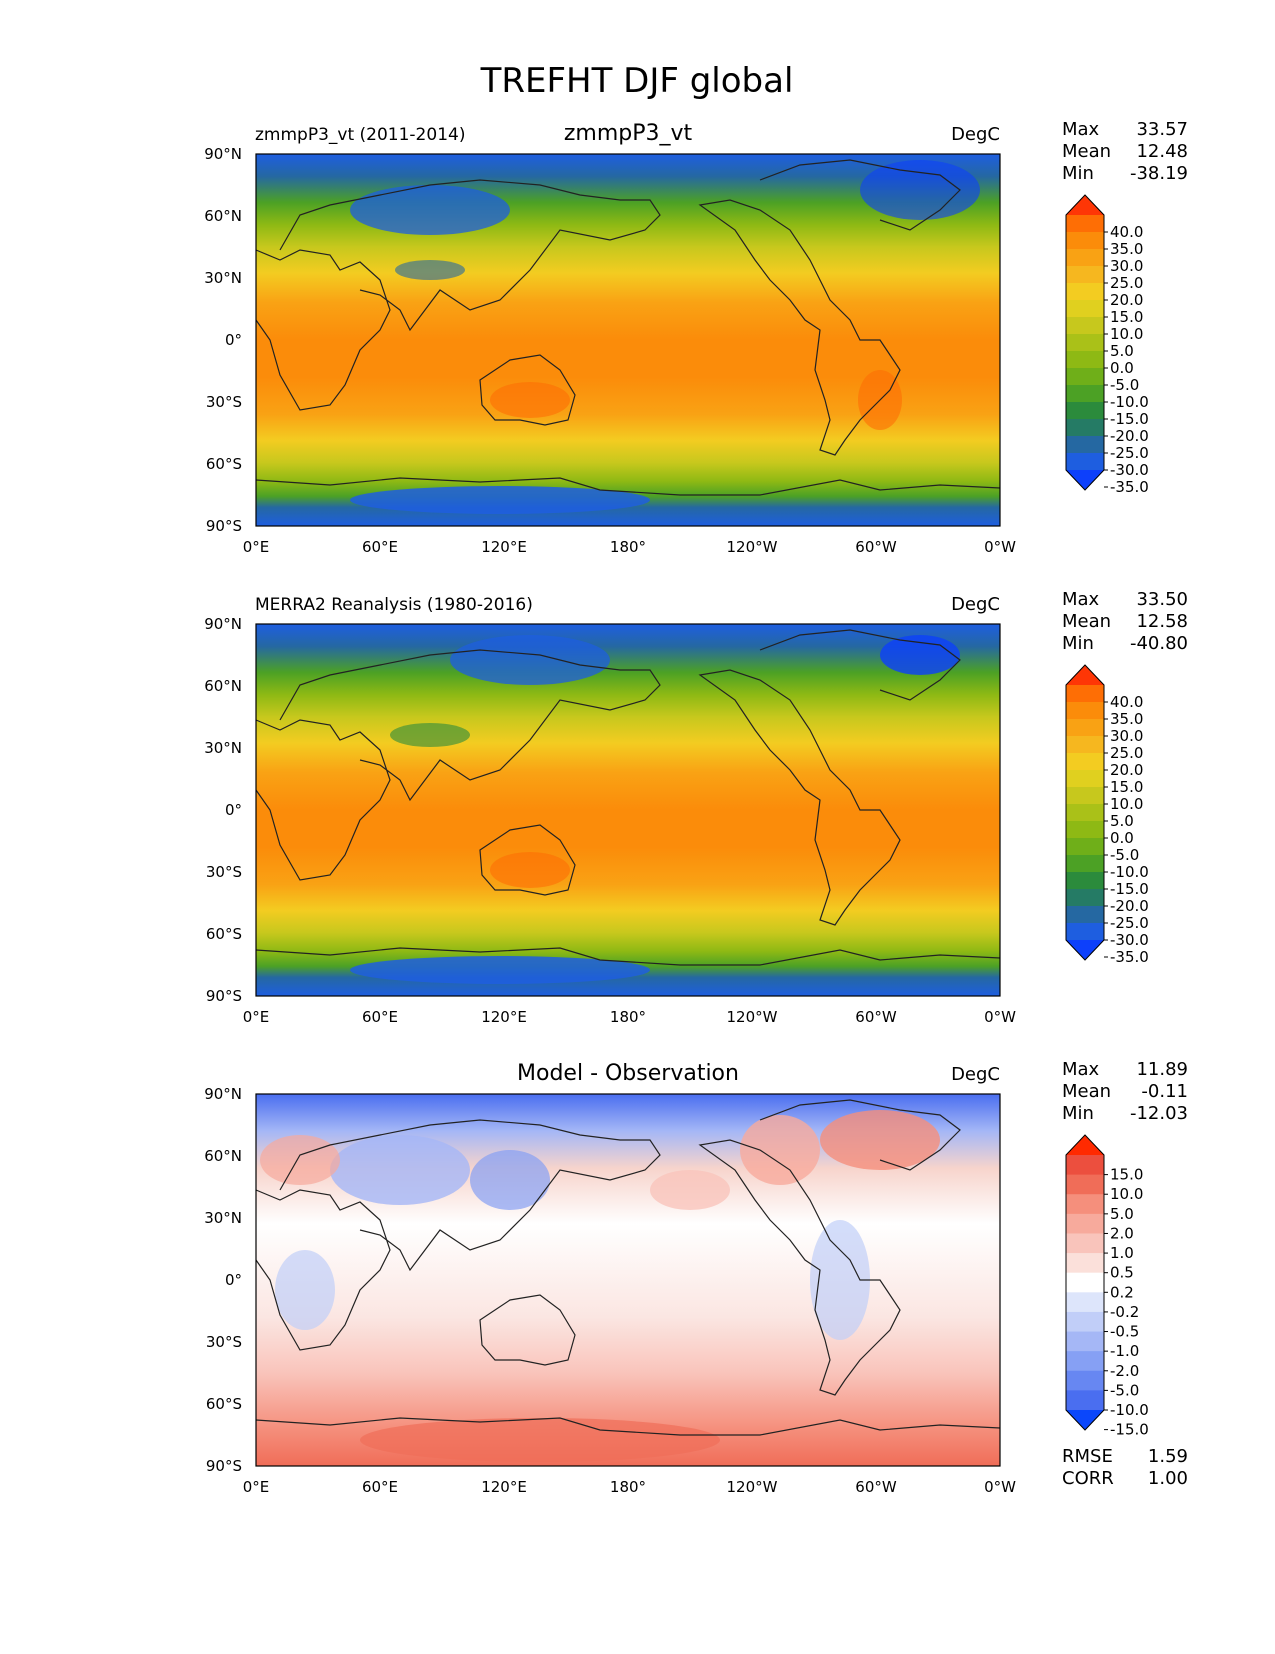 The height and width of the screenshot is (1654, 1275). Describe the element at coordinates (1126, 300) in the screenshot. I see `colorbar-tick-label: 20.0` at that location.